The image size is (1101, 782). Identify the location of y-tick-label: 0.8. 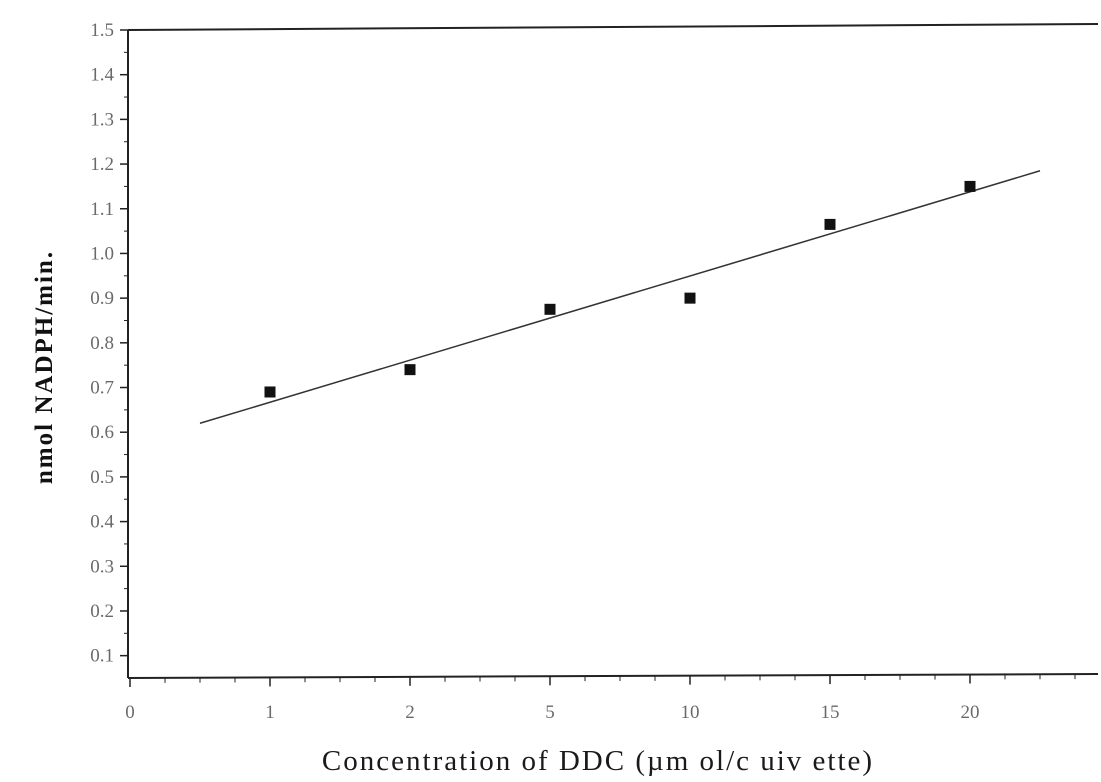
(102, 343).